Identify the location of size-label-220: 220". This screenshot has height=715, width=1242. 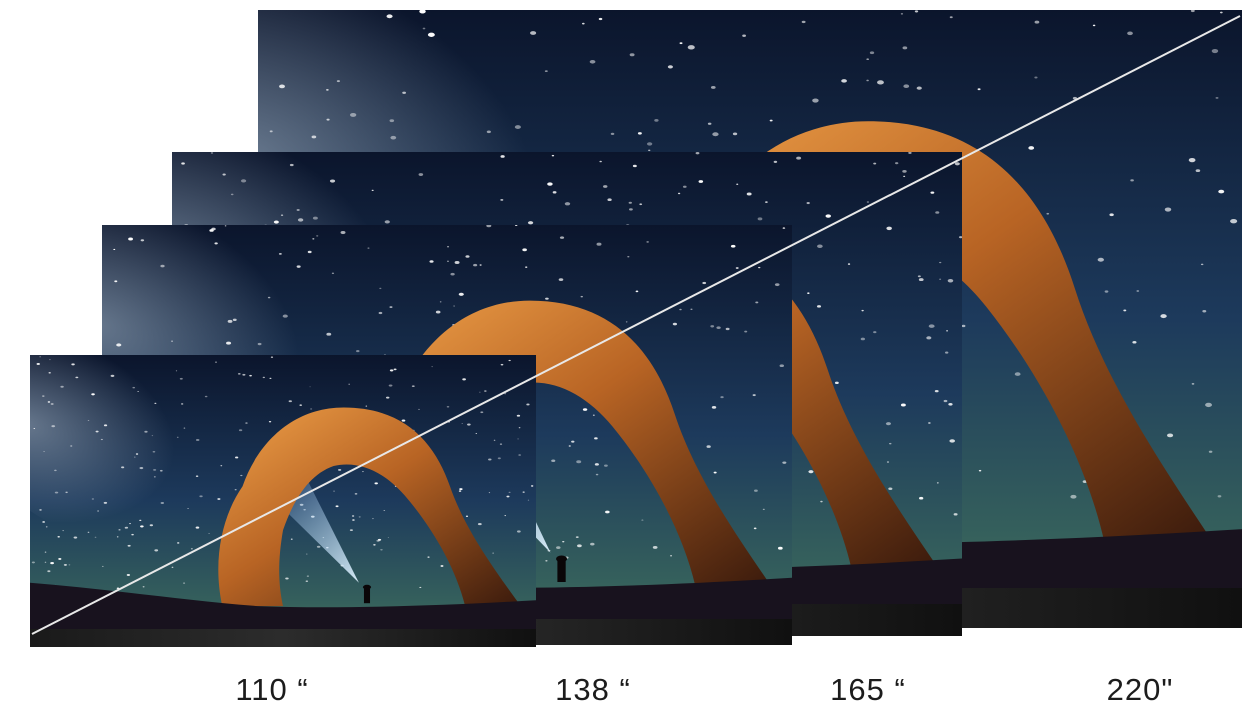
(1140, 690).